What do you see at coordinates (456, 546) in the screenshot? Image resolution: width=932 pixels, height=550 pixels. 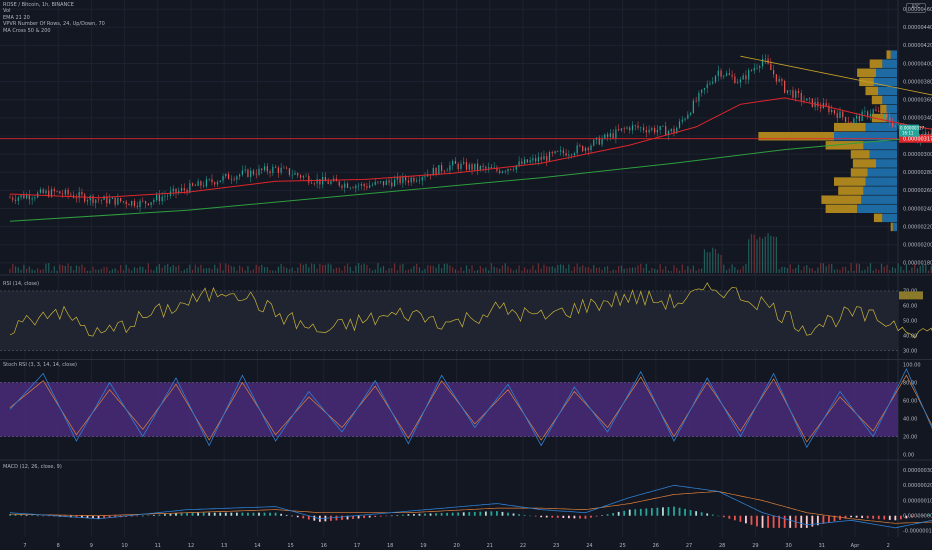 I see `time-tick-label: 20` at bounding box center [456, 546].